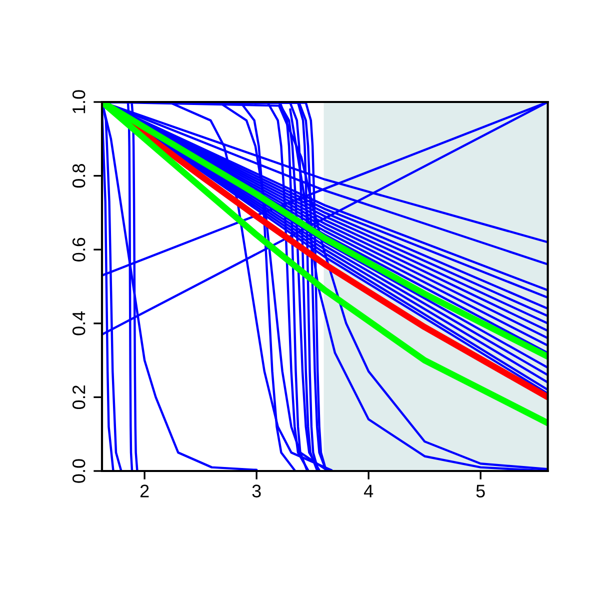  What do you see at coordinates (144, 491) in the screenshot?
I see `x-tick-label: 2` at bounding box center [144, 491].